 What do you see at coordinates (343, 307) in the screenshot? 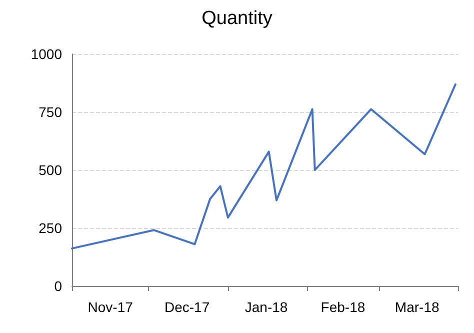
I see `x-tick-label: Feb-18` at bounding box center [343, 307].